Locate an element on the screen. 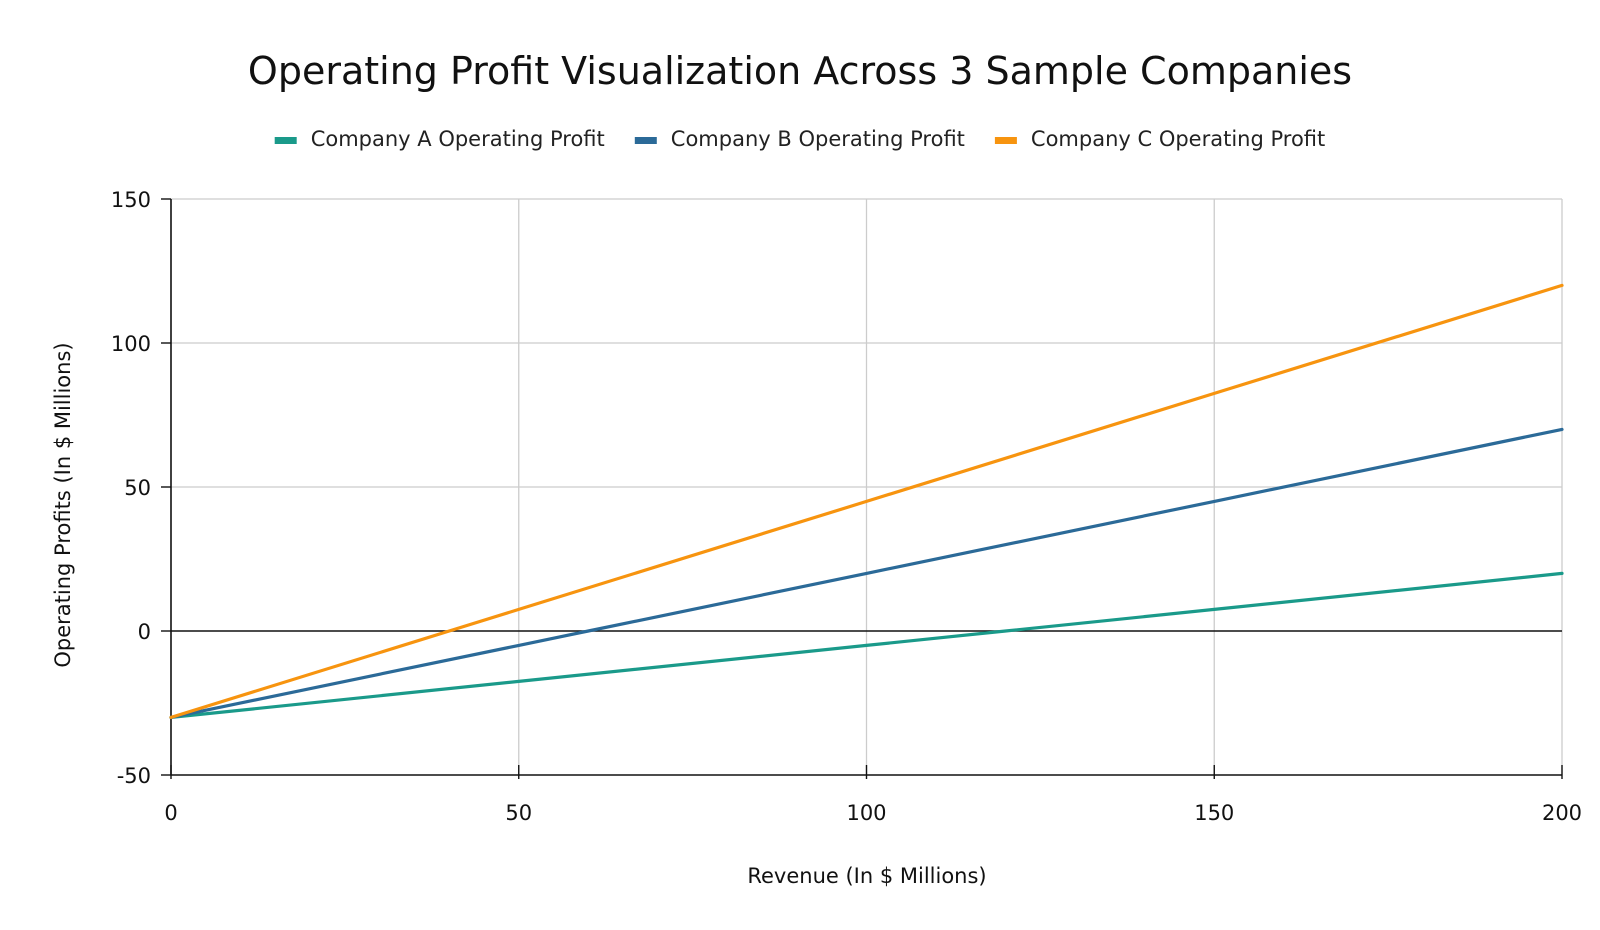 This screenshot has width=1600, height=930. y-axis-title: Operating Profits (In $ Millions) is located at coordinates (63, 504).